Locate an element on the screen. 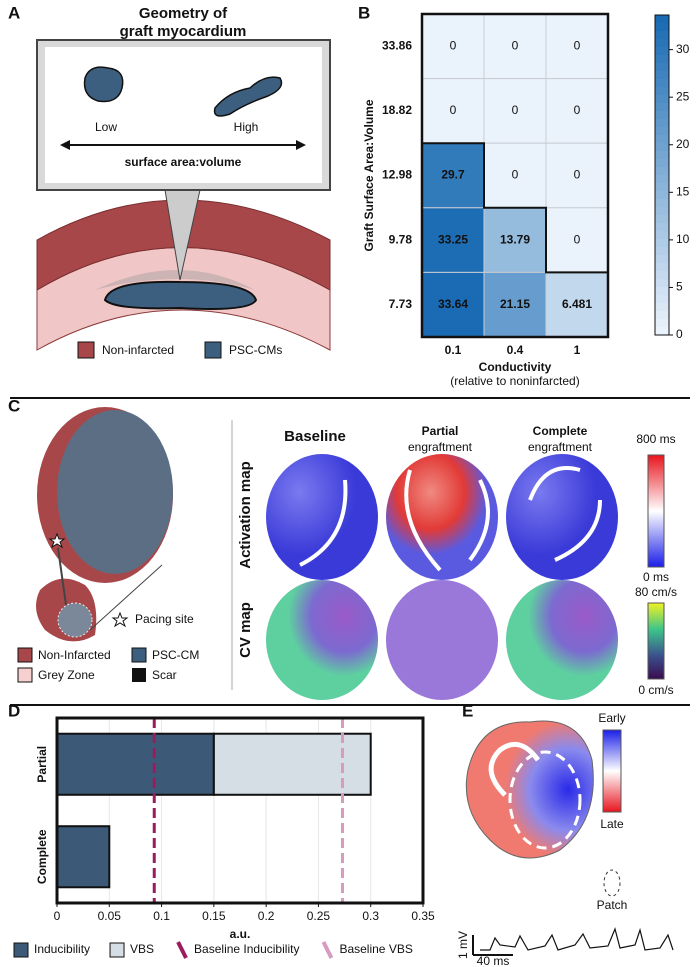 The width and height of the screenshot is (700, 967). x-tick-label: 0.1 is located at coordinates (161, 916).